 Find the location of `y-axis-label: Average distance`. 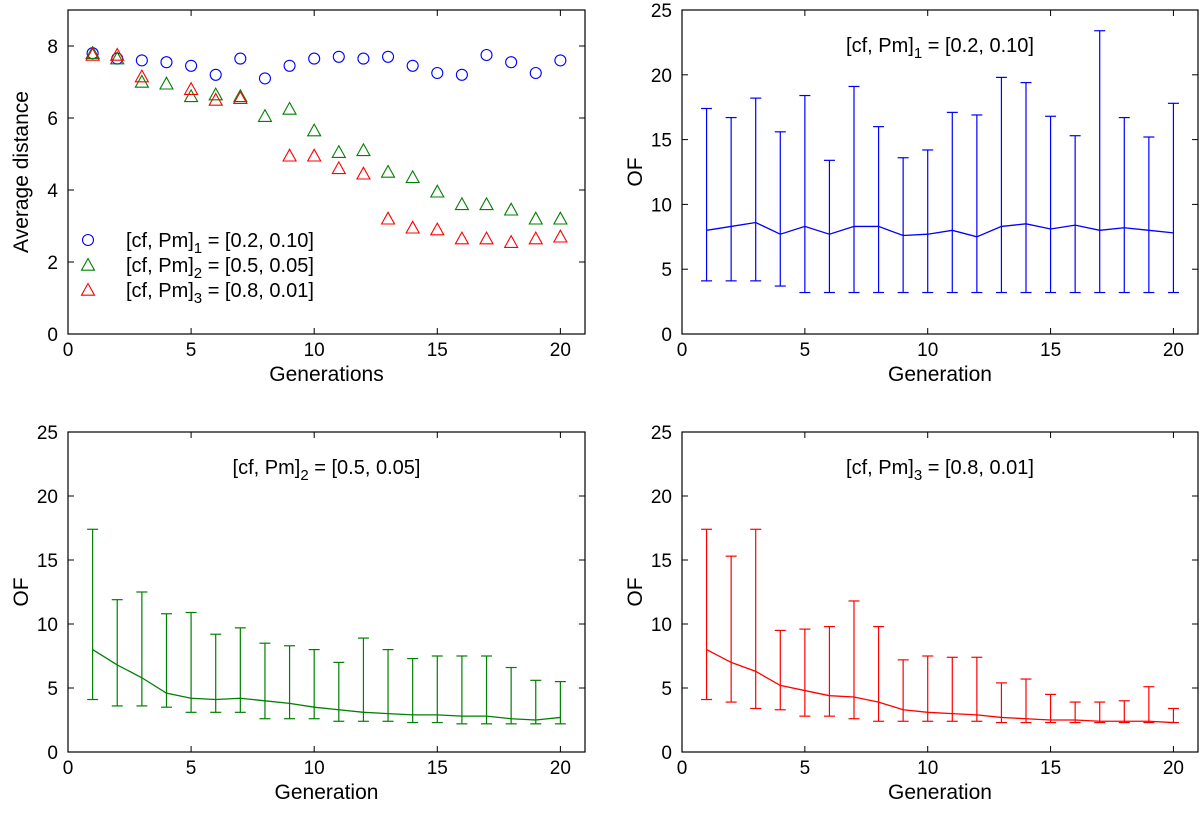

y-axis-label: Average distance is located at coordinates (21, 172).